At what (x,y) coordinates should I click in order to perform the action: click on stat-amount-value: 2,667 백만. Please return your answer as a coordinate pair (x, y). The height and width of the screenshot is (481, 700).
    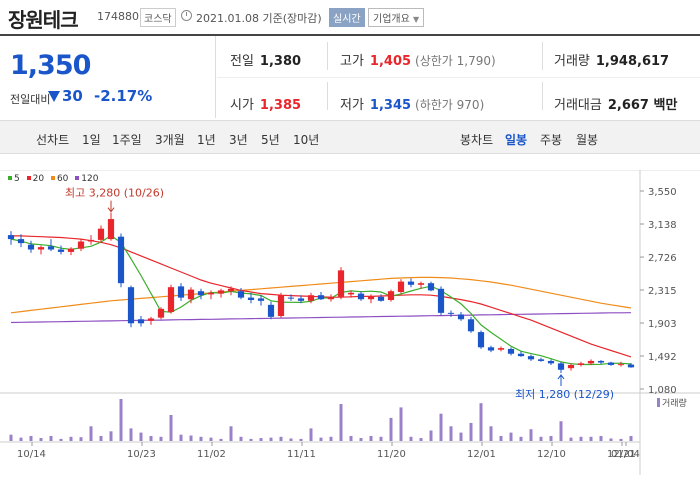
    Looking at the image, I should click on (642, 105).